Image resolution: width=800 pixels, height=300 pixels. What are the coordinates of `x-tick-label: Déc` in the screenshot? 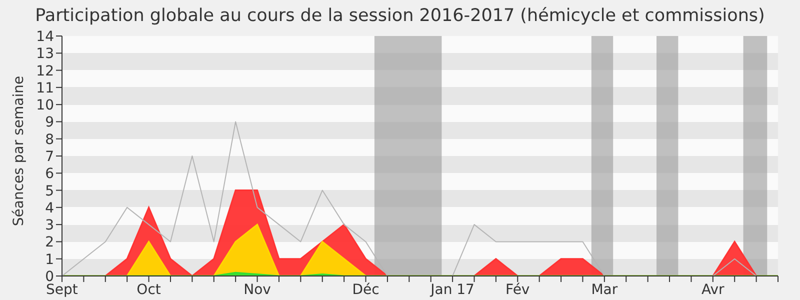 It's located at (366, 290).